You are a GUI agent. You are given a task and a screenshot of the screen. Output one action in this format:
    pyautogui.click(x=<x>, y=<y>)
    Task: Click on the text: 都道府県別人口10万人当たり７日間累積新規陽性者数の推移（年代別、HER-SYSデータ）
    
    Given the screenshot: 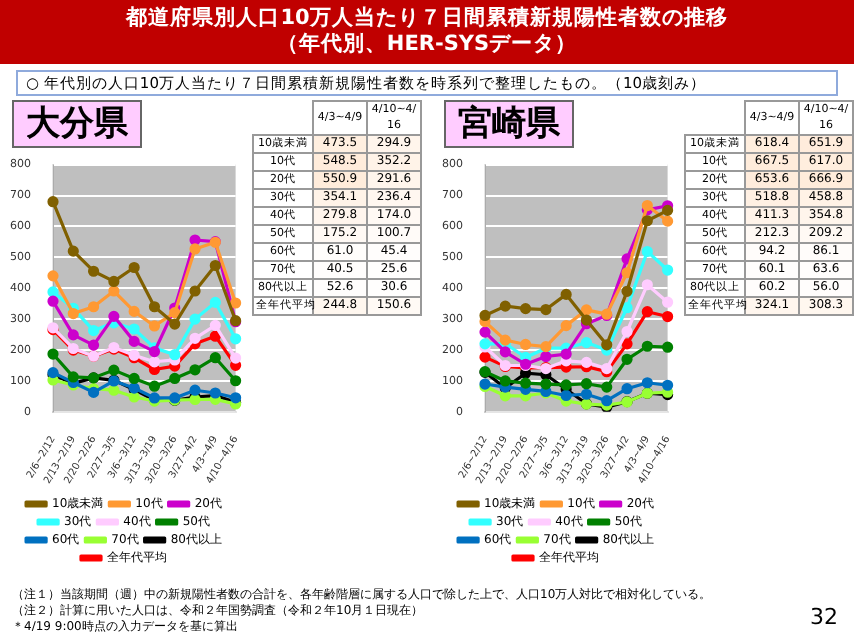 What is the action you would take?
    pyautogui.click(x=426, y=32)
    